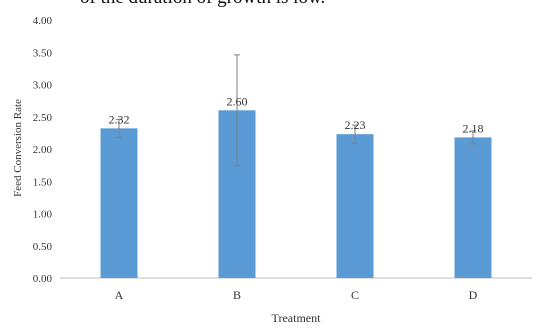  I want to click on bar-a, so click(119, 203).